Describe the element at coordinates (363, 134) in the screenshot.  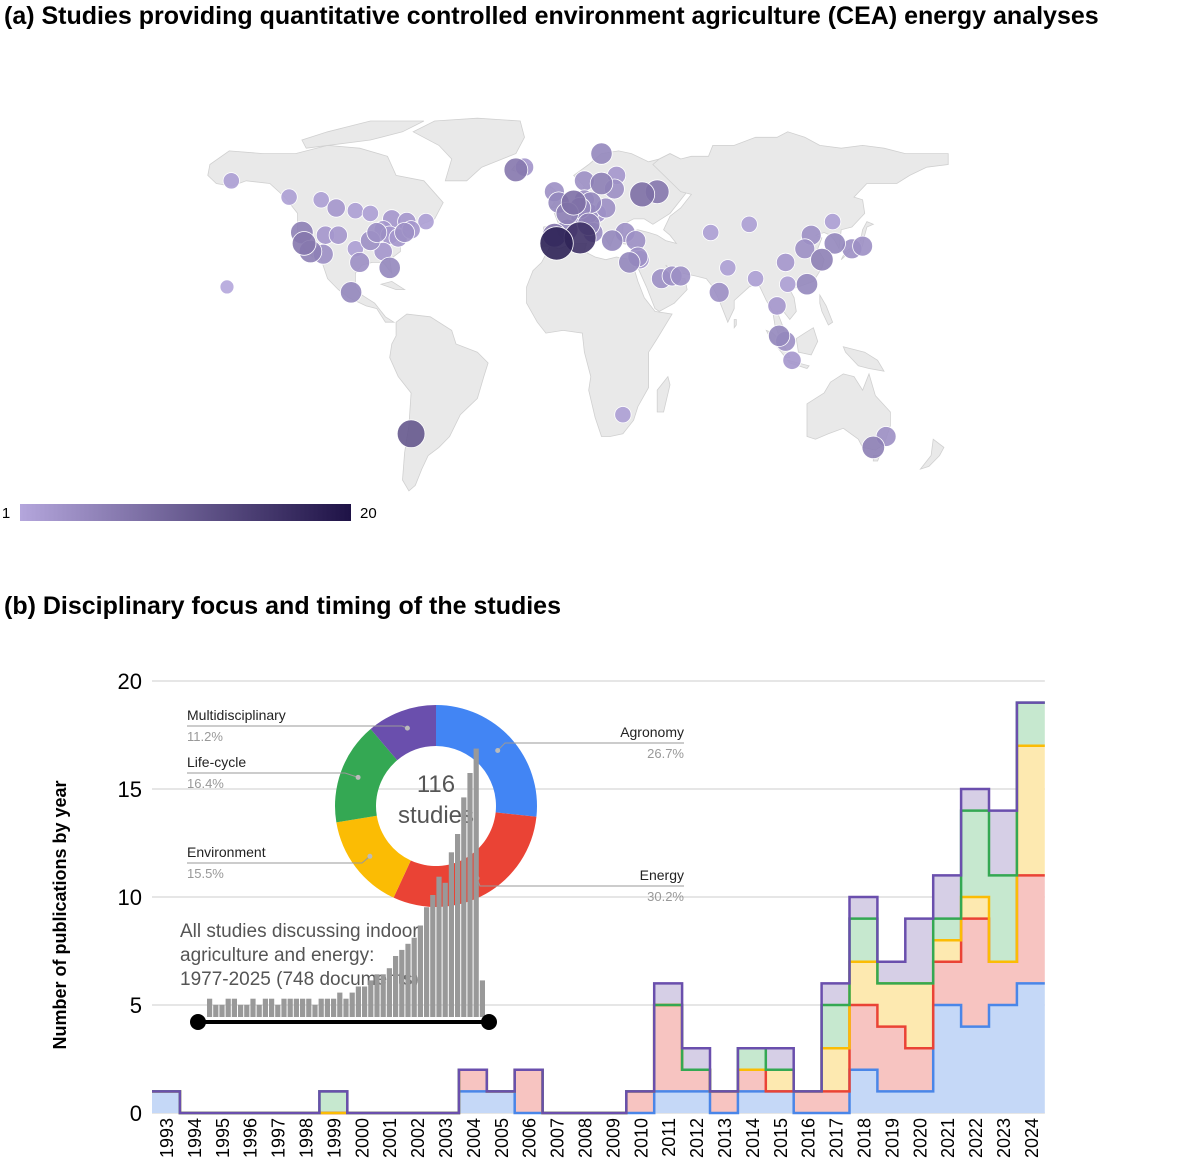
I see `landmass-canadian-islands` at that location.